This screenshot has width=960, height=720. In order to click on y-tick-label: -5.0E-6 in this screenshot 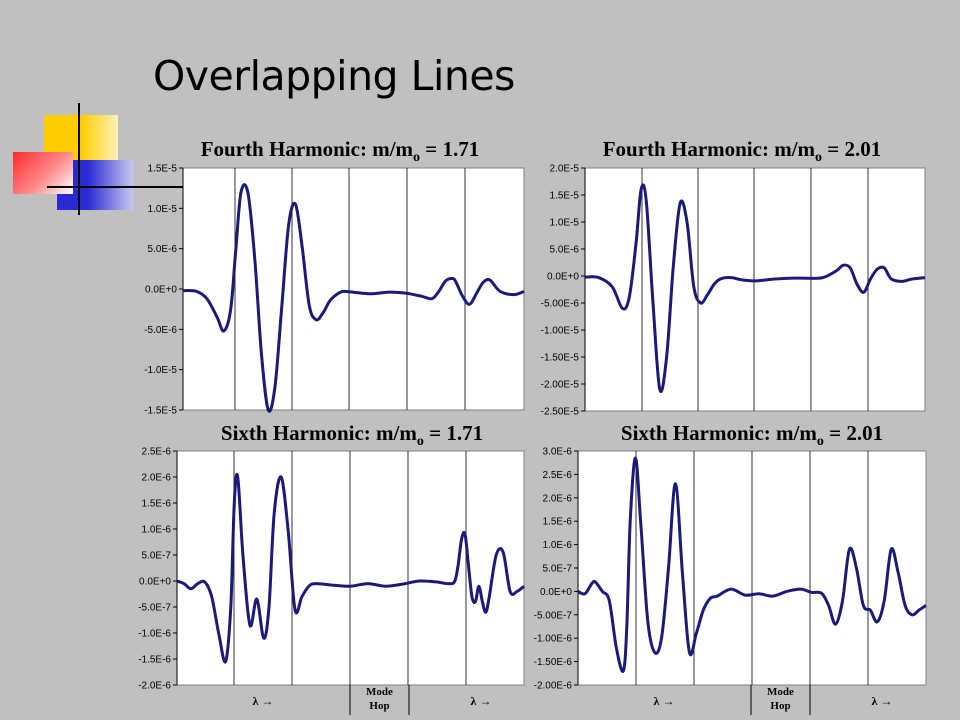, I will do `click(160, 330)`.